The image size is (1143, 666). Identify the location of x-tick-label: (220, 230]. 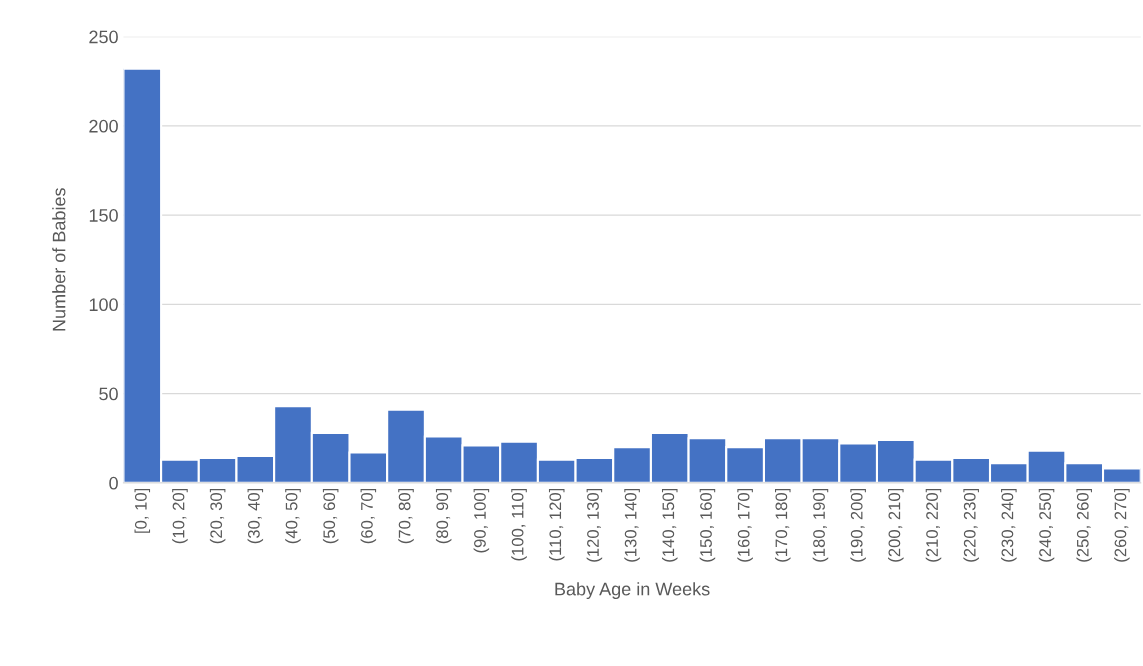
(971, 525).